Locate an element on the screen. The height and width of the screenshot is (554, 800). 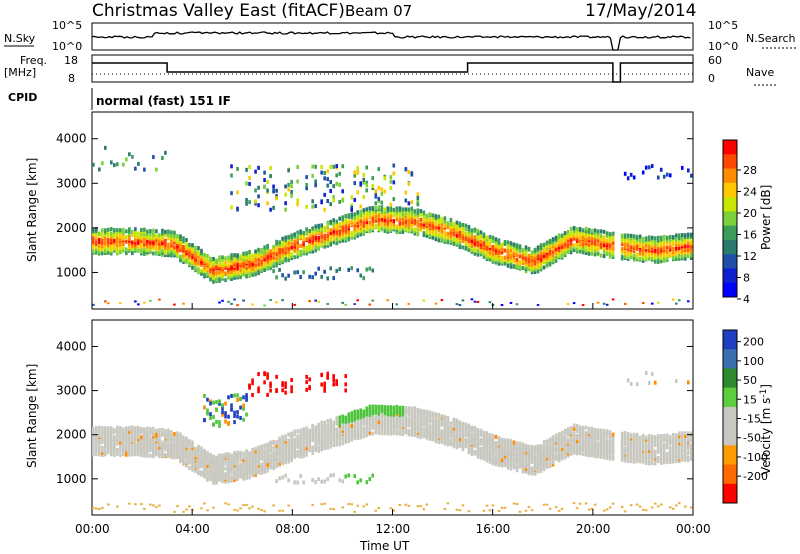
colorbar-tick-label: 16 is located at coordinates (750, 235).